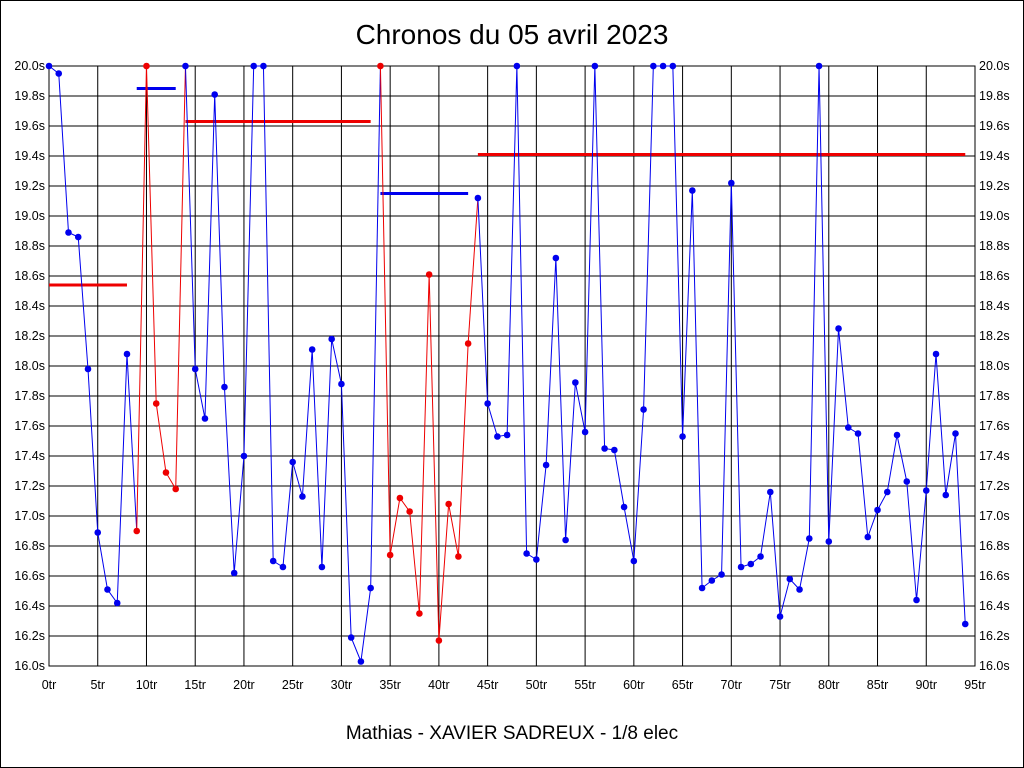  I want to click on x-tick-label: 35tr, so click(390, 685).